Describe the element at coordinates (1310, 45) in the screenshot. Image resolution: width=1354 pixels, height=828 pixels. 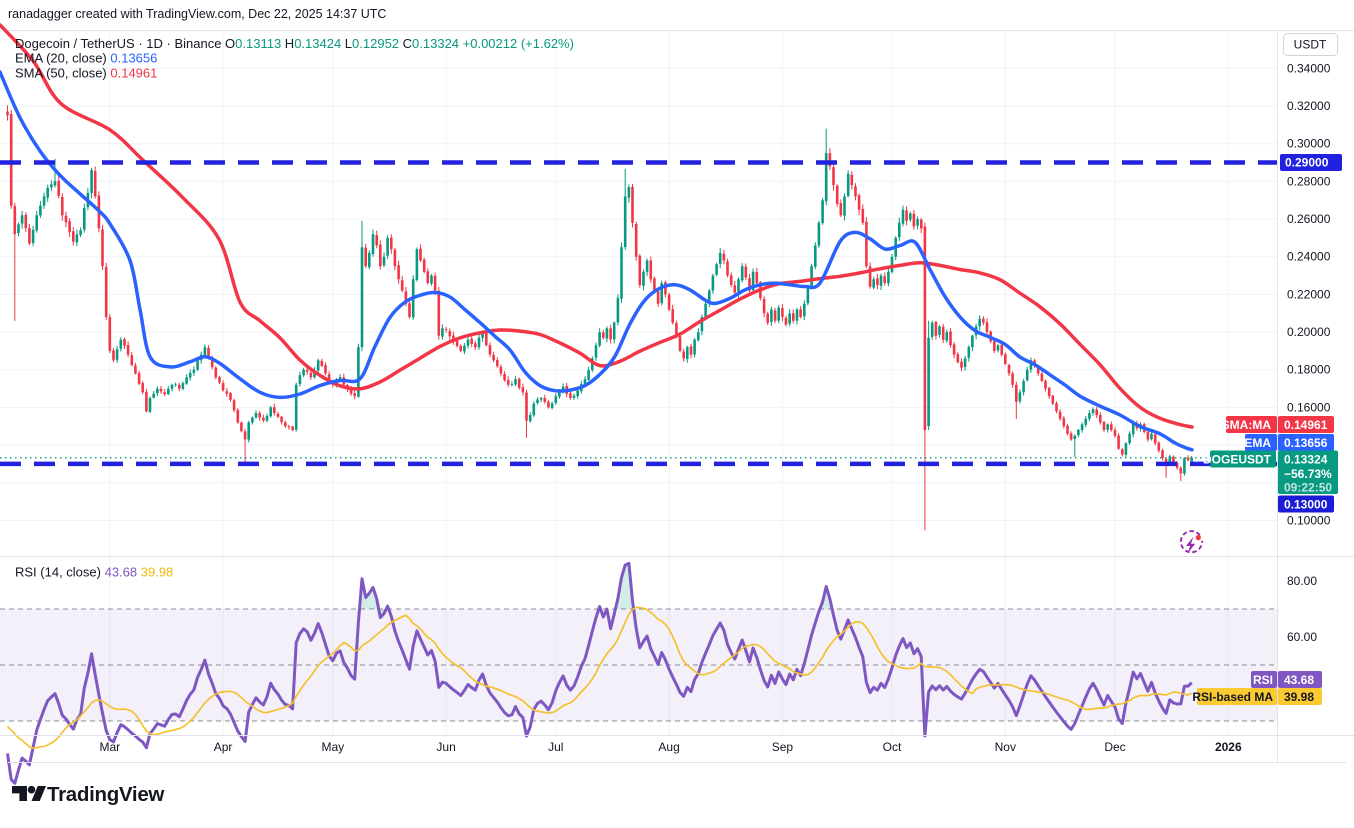
I see `svg-text: USDT` at that location.